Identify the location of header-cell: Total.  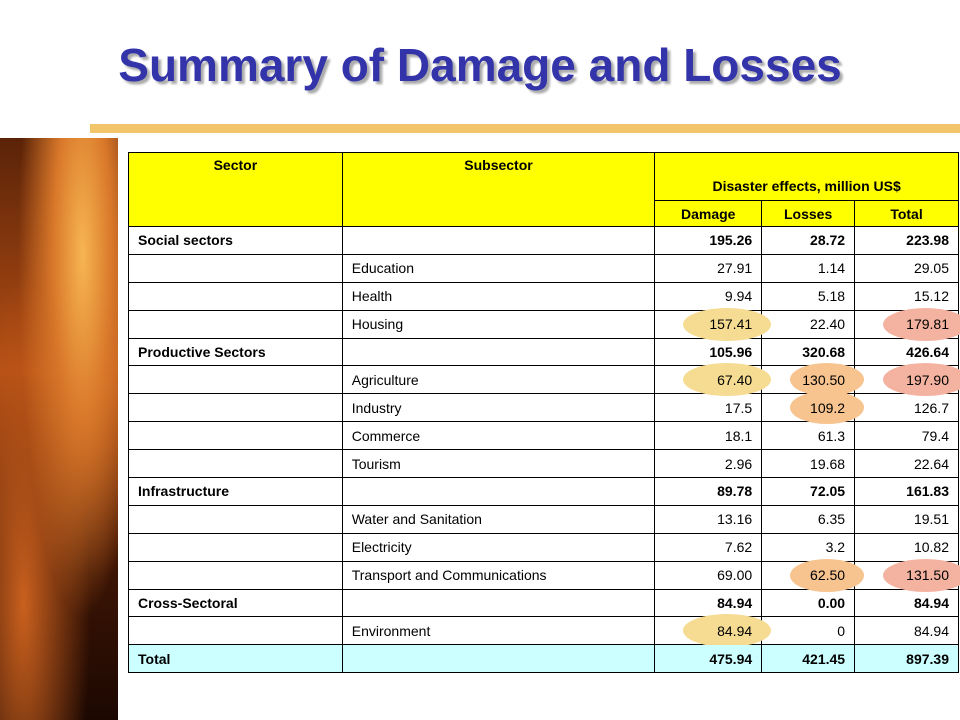
(906, 213).